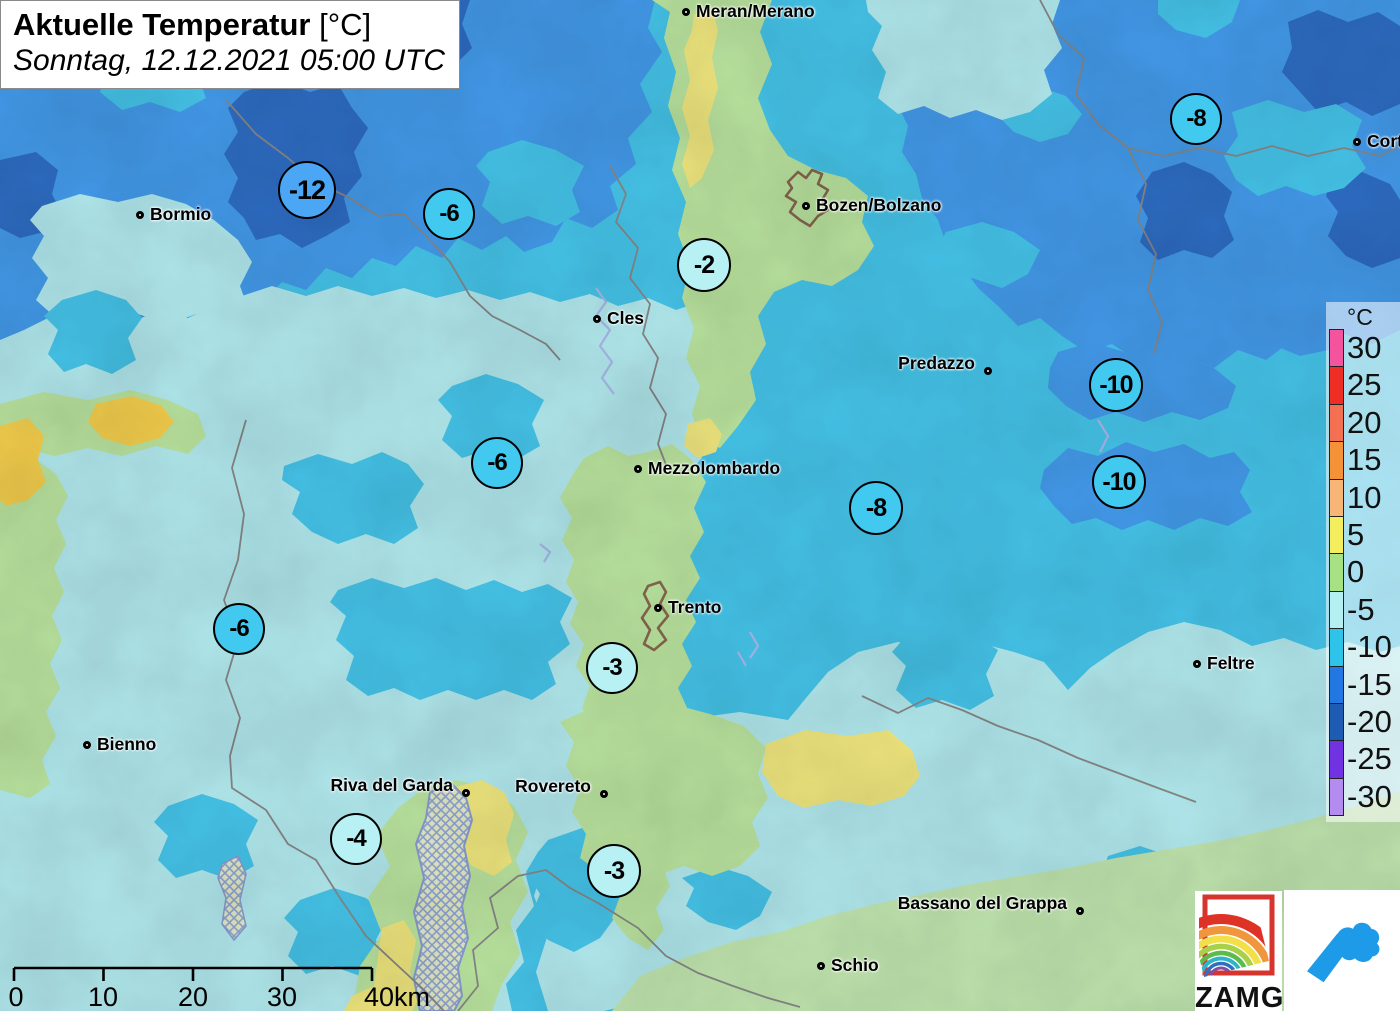 Image resolution: width=1400 pixels, height=1011 pixels. I want to click on city-label: Schio, so click(855, 965).